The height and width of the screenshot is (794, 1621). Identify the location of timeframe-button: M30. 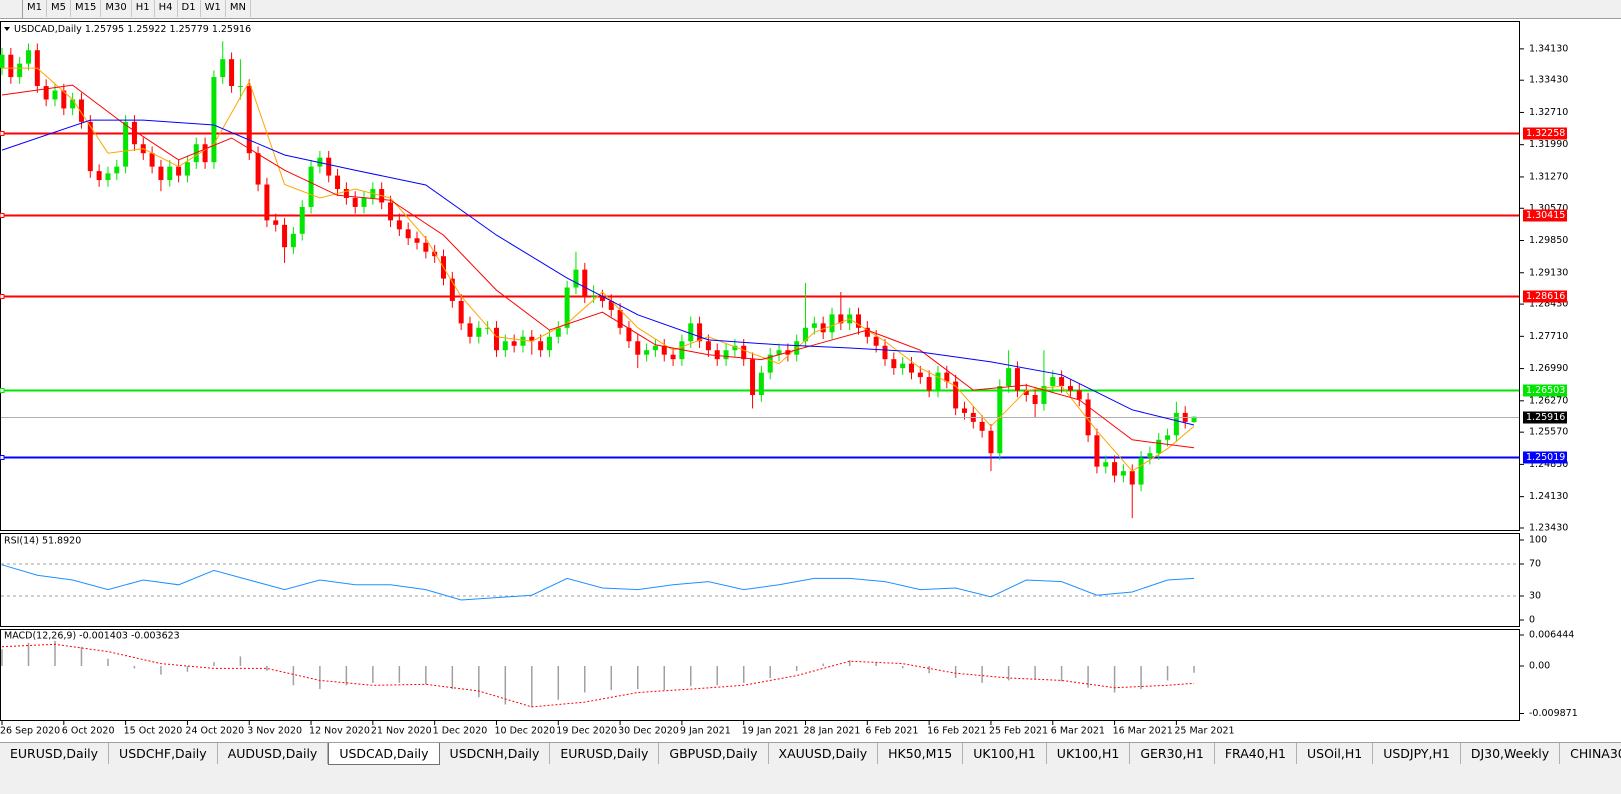
(116, 8).